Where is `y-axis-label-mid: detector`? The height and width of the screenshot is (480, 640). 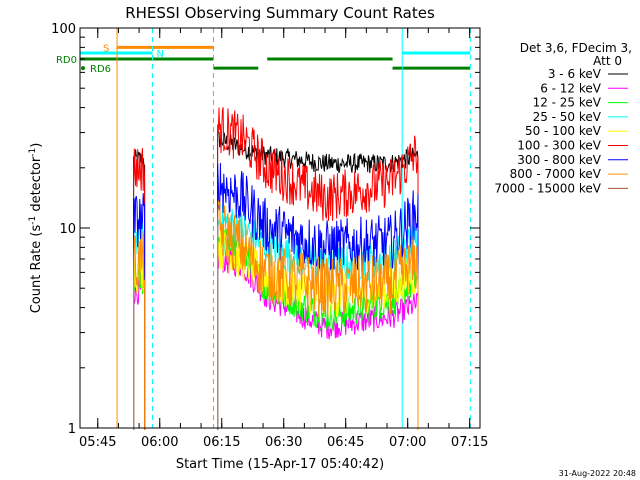
y-axis-label-mid: detector is located at coordinates (36, 186).